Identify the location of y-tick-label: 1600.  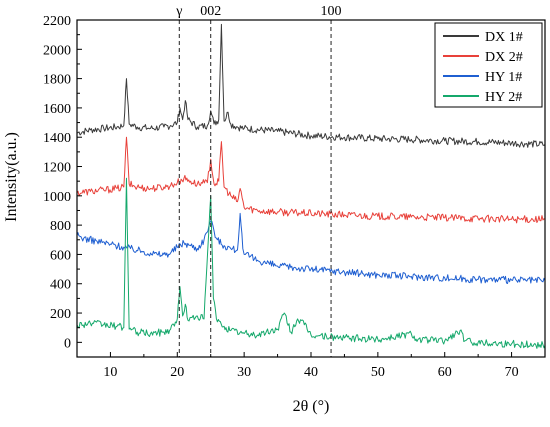
(57, 109).